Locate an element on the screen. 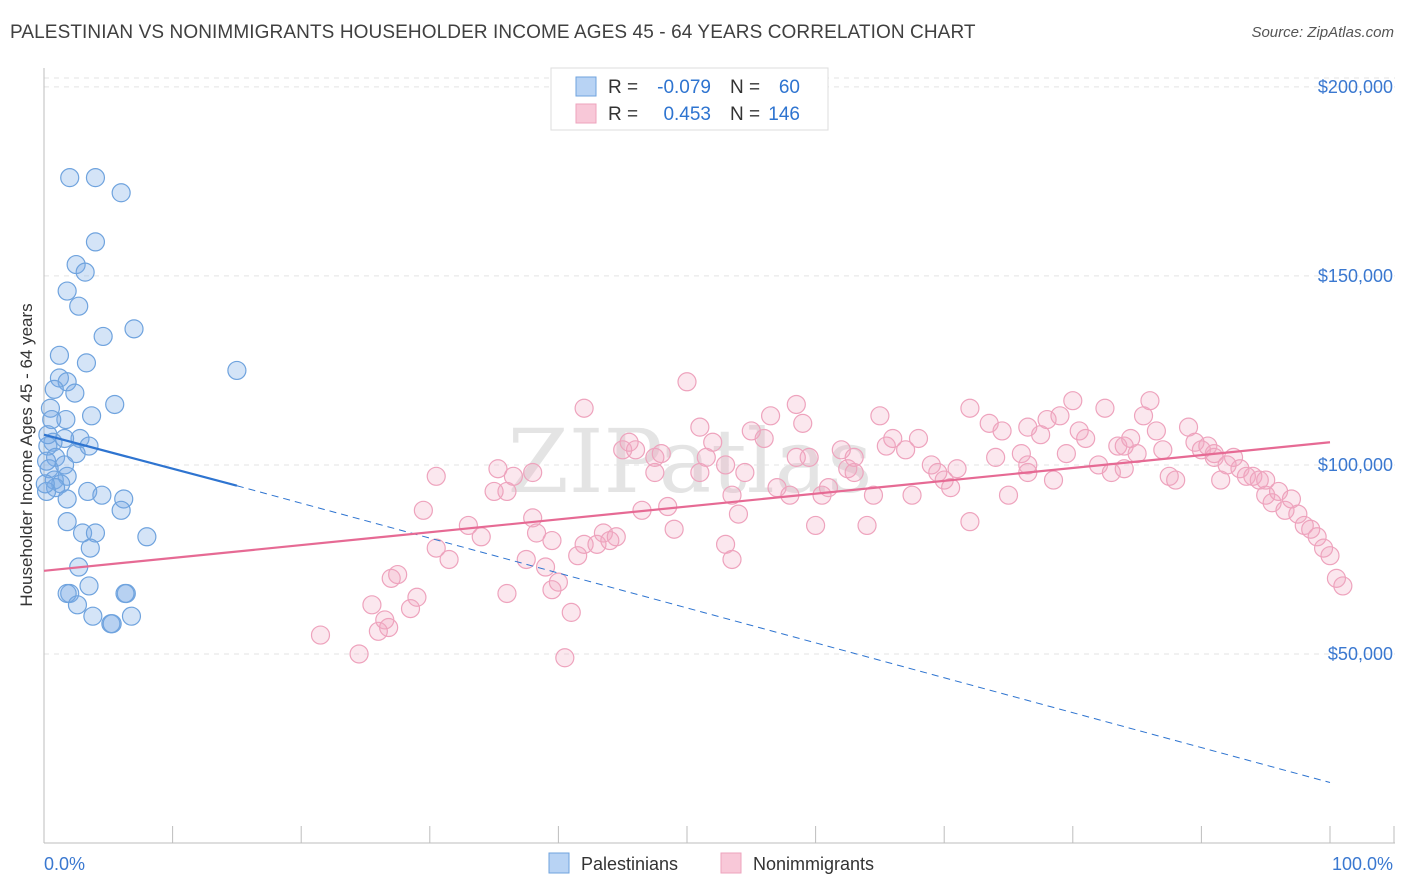 This screenshot has height=892, width=1406. y-tick-labels: $50,000 $100,000 $150,000 $200,000 is located at coordinates (1355, 370).